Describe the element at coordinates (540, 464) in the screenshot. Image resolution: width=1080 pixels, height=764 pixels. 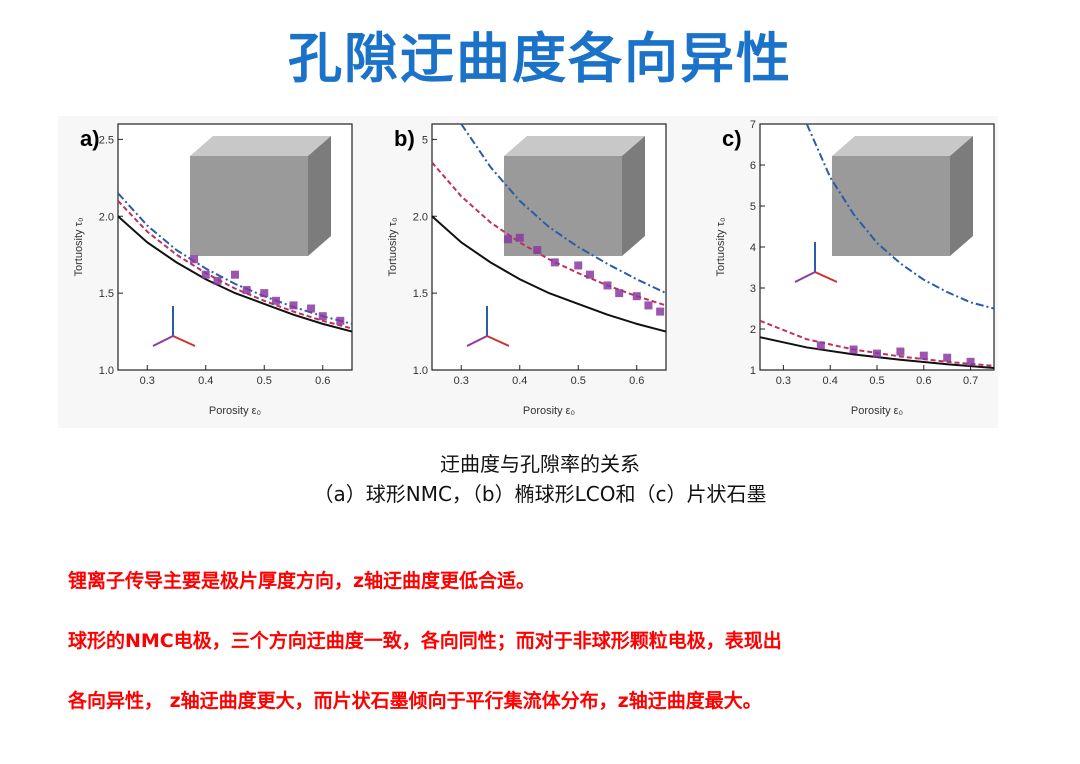
I see `caption: 迂曲度与孔隙率的关系` at that location.